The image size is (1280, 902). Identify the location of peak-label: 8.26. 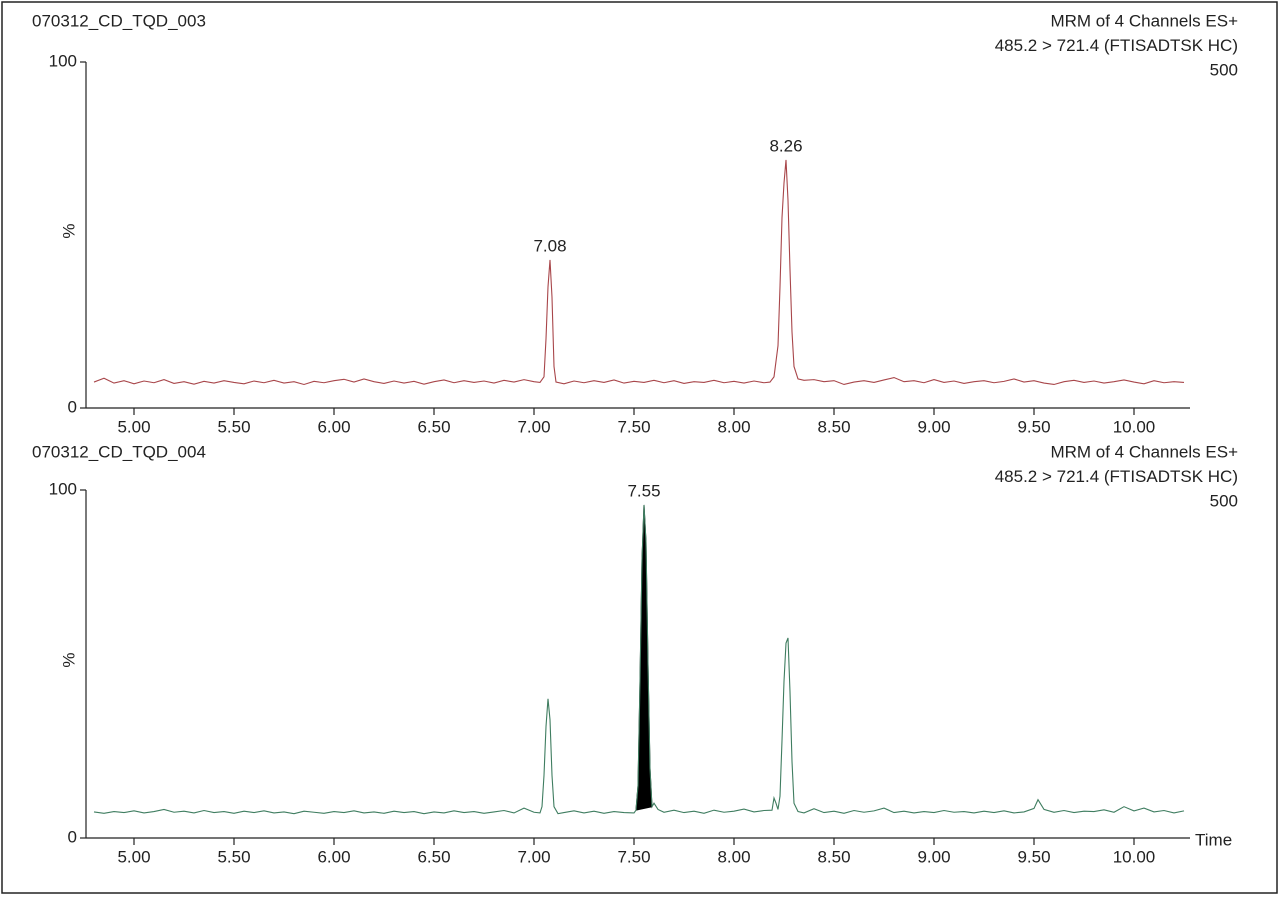
(785, 145).